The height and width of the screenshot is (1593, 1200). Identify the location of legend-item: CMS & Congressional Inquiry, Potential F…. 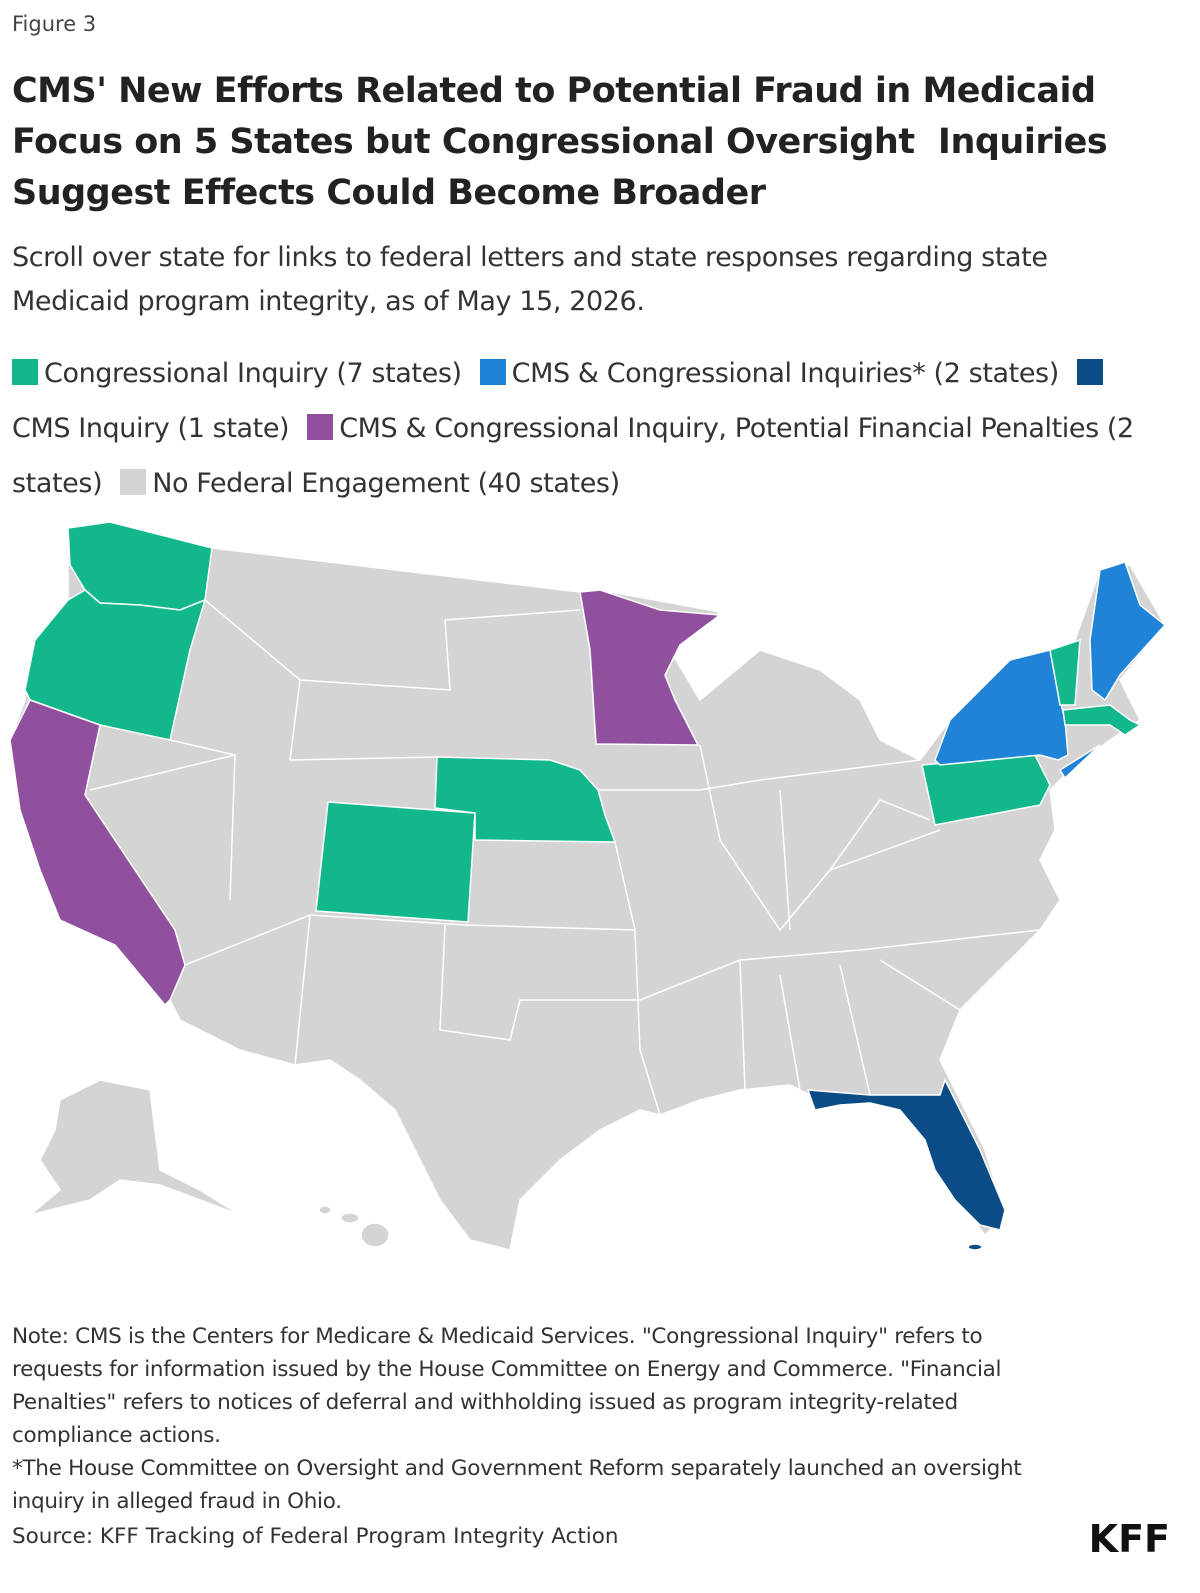
(573, 456).